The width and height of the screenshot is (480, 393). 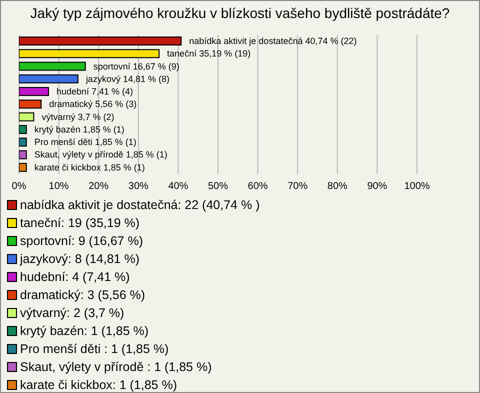 I want to click on data-label: taneční 35,19 % (19), so click(x=209, y=53).